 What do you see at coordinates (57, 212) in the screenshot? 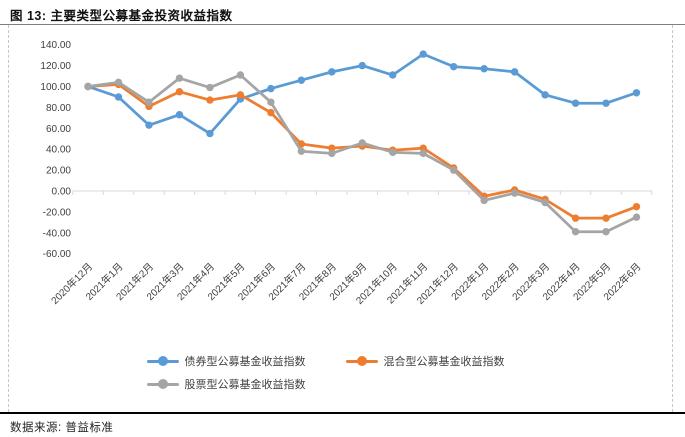
I see `svg-text: -20.00` at bounding box center [57, 212].